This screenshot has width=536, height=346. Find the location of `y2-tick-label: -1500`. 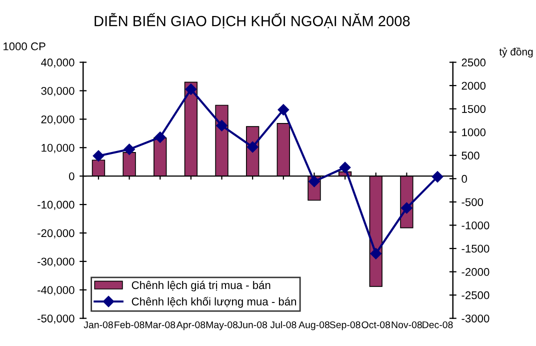

y2-tick-label: -1500 is located at coordinates (476, 248).